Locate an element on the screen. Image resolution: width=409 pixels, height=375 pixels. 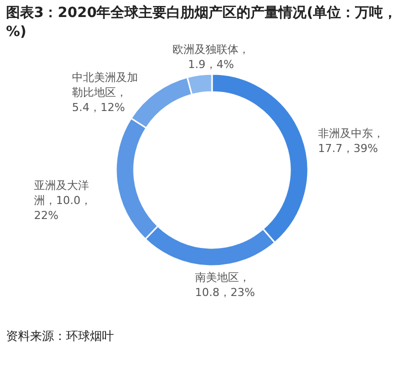
slice-label: 亚洲及大洋洲，10.0，22% is located at coordinates (63, 200).